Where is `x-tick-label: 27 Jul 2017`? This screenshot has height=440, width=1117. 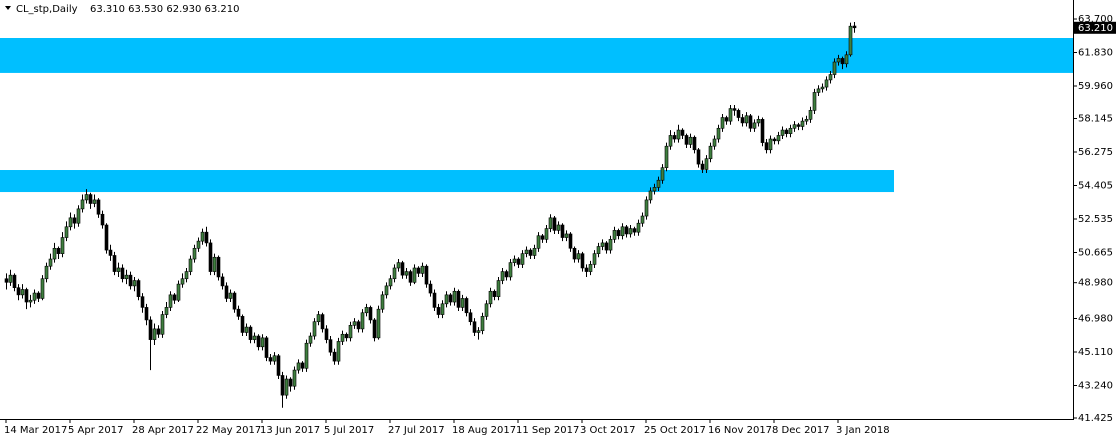 x-tick-label: 27 Jul 2017 is located at coordinates (416, 430).